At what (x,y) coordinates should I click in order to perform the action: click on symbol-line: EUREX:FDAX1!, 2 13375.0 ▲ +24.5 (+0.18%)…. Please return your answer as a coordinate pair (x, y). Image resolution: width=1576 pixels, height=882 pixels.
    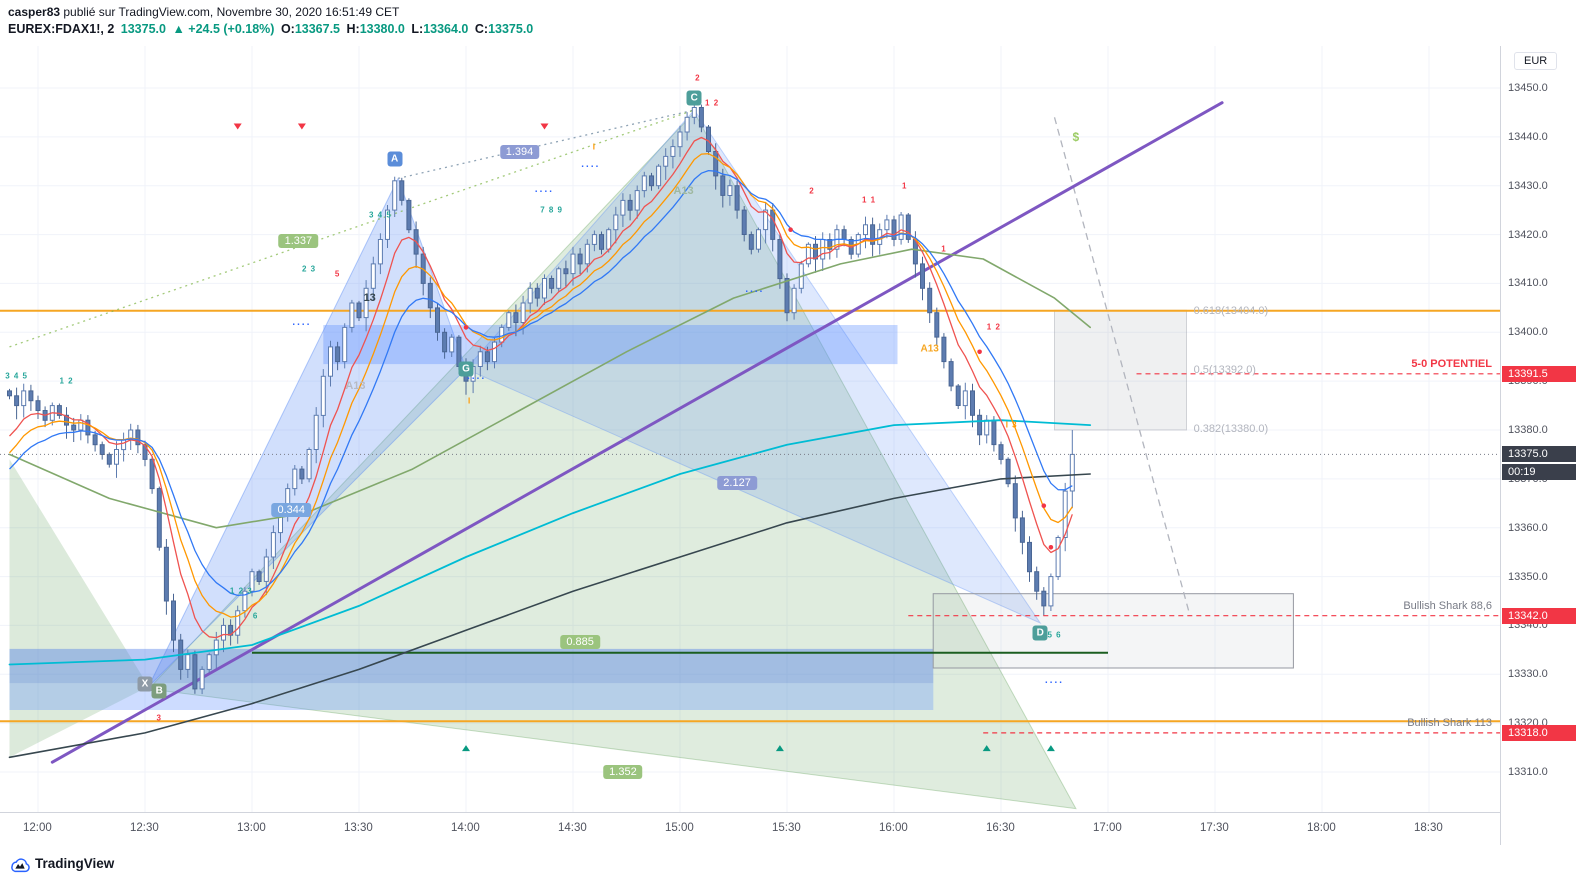
    Looking at the image, I should click on (792, 29).